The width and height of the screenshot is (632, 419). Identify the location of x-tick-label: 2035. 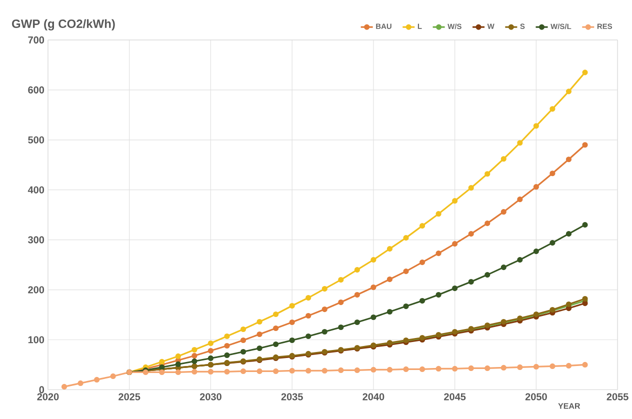
(292, 396).